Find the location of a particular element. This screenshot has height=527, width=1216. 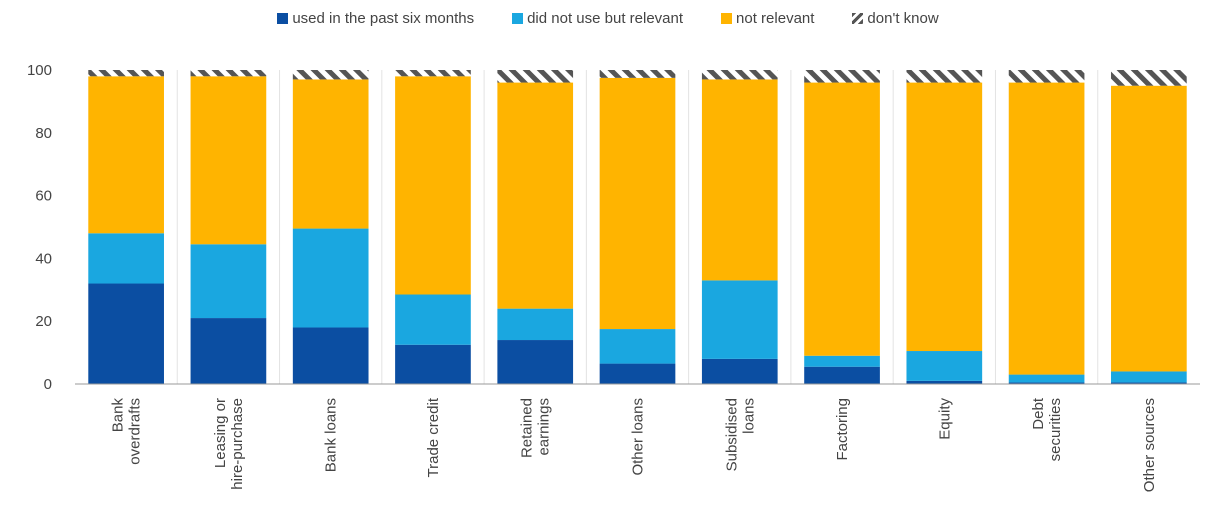

x-category-label: Subsidisedloans is located at coordinates (740, 434).